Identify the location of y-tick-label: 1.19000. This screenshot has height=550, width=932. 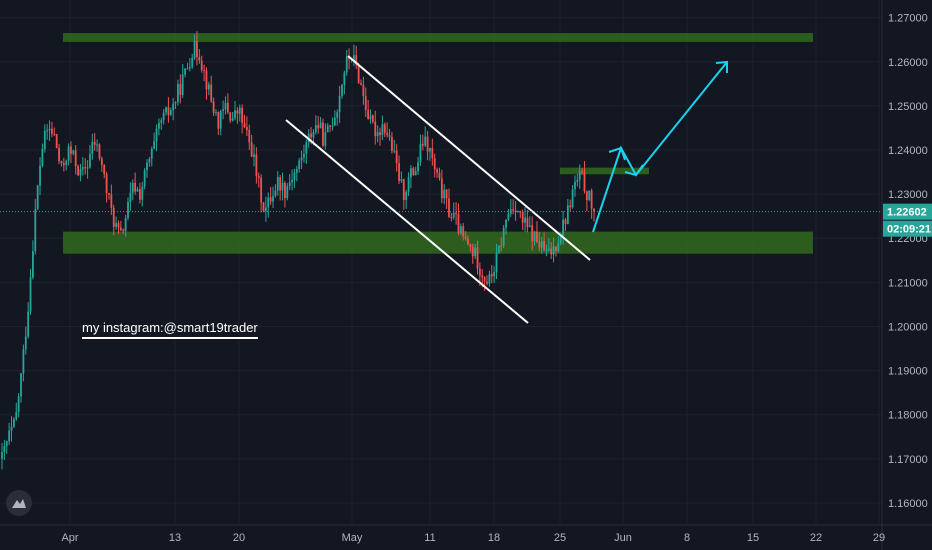
(908, 372).